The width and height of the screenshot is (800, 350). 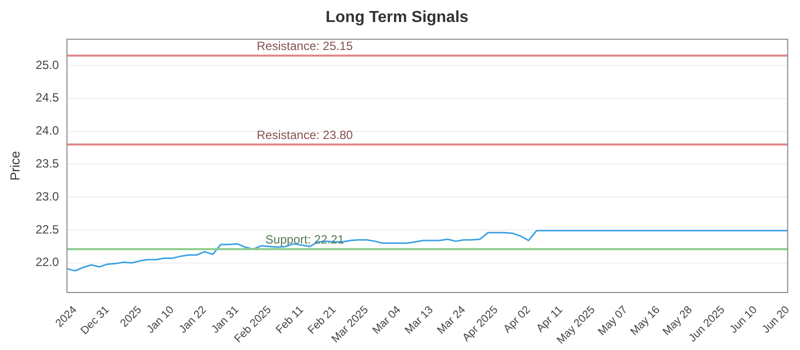 What do you see at coordinates (776, 320) in the screenshot?
I see `x-tick-label: Jun 20` at bounding box center [776, 320].